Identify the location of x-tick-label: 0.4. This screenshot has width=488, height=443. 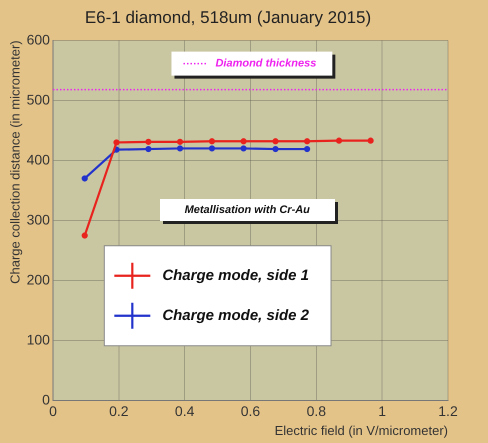
(184, 410).